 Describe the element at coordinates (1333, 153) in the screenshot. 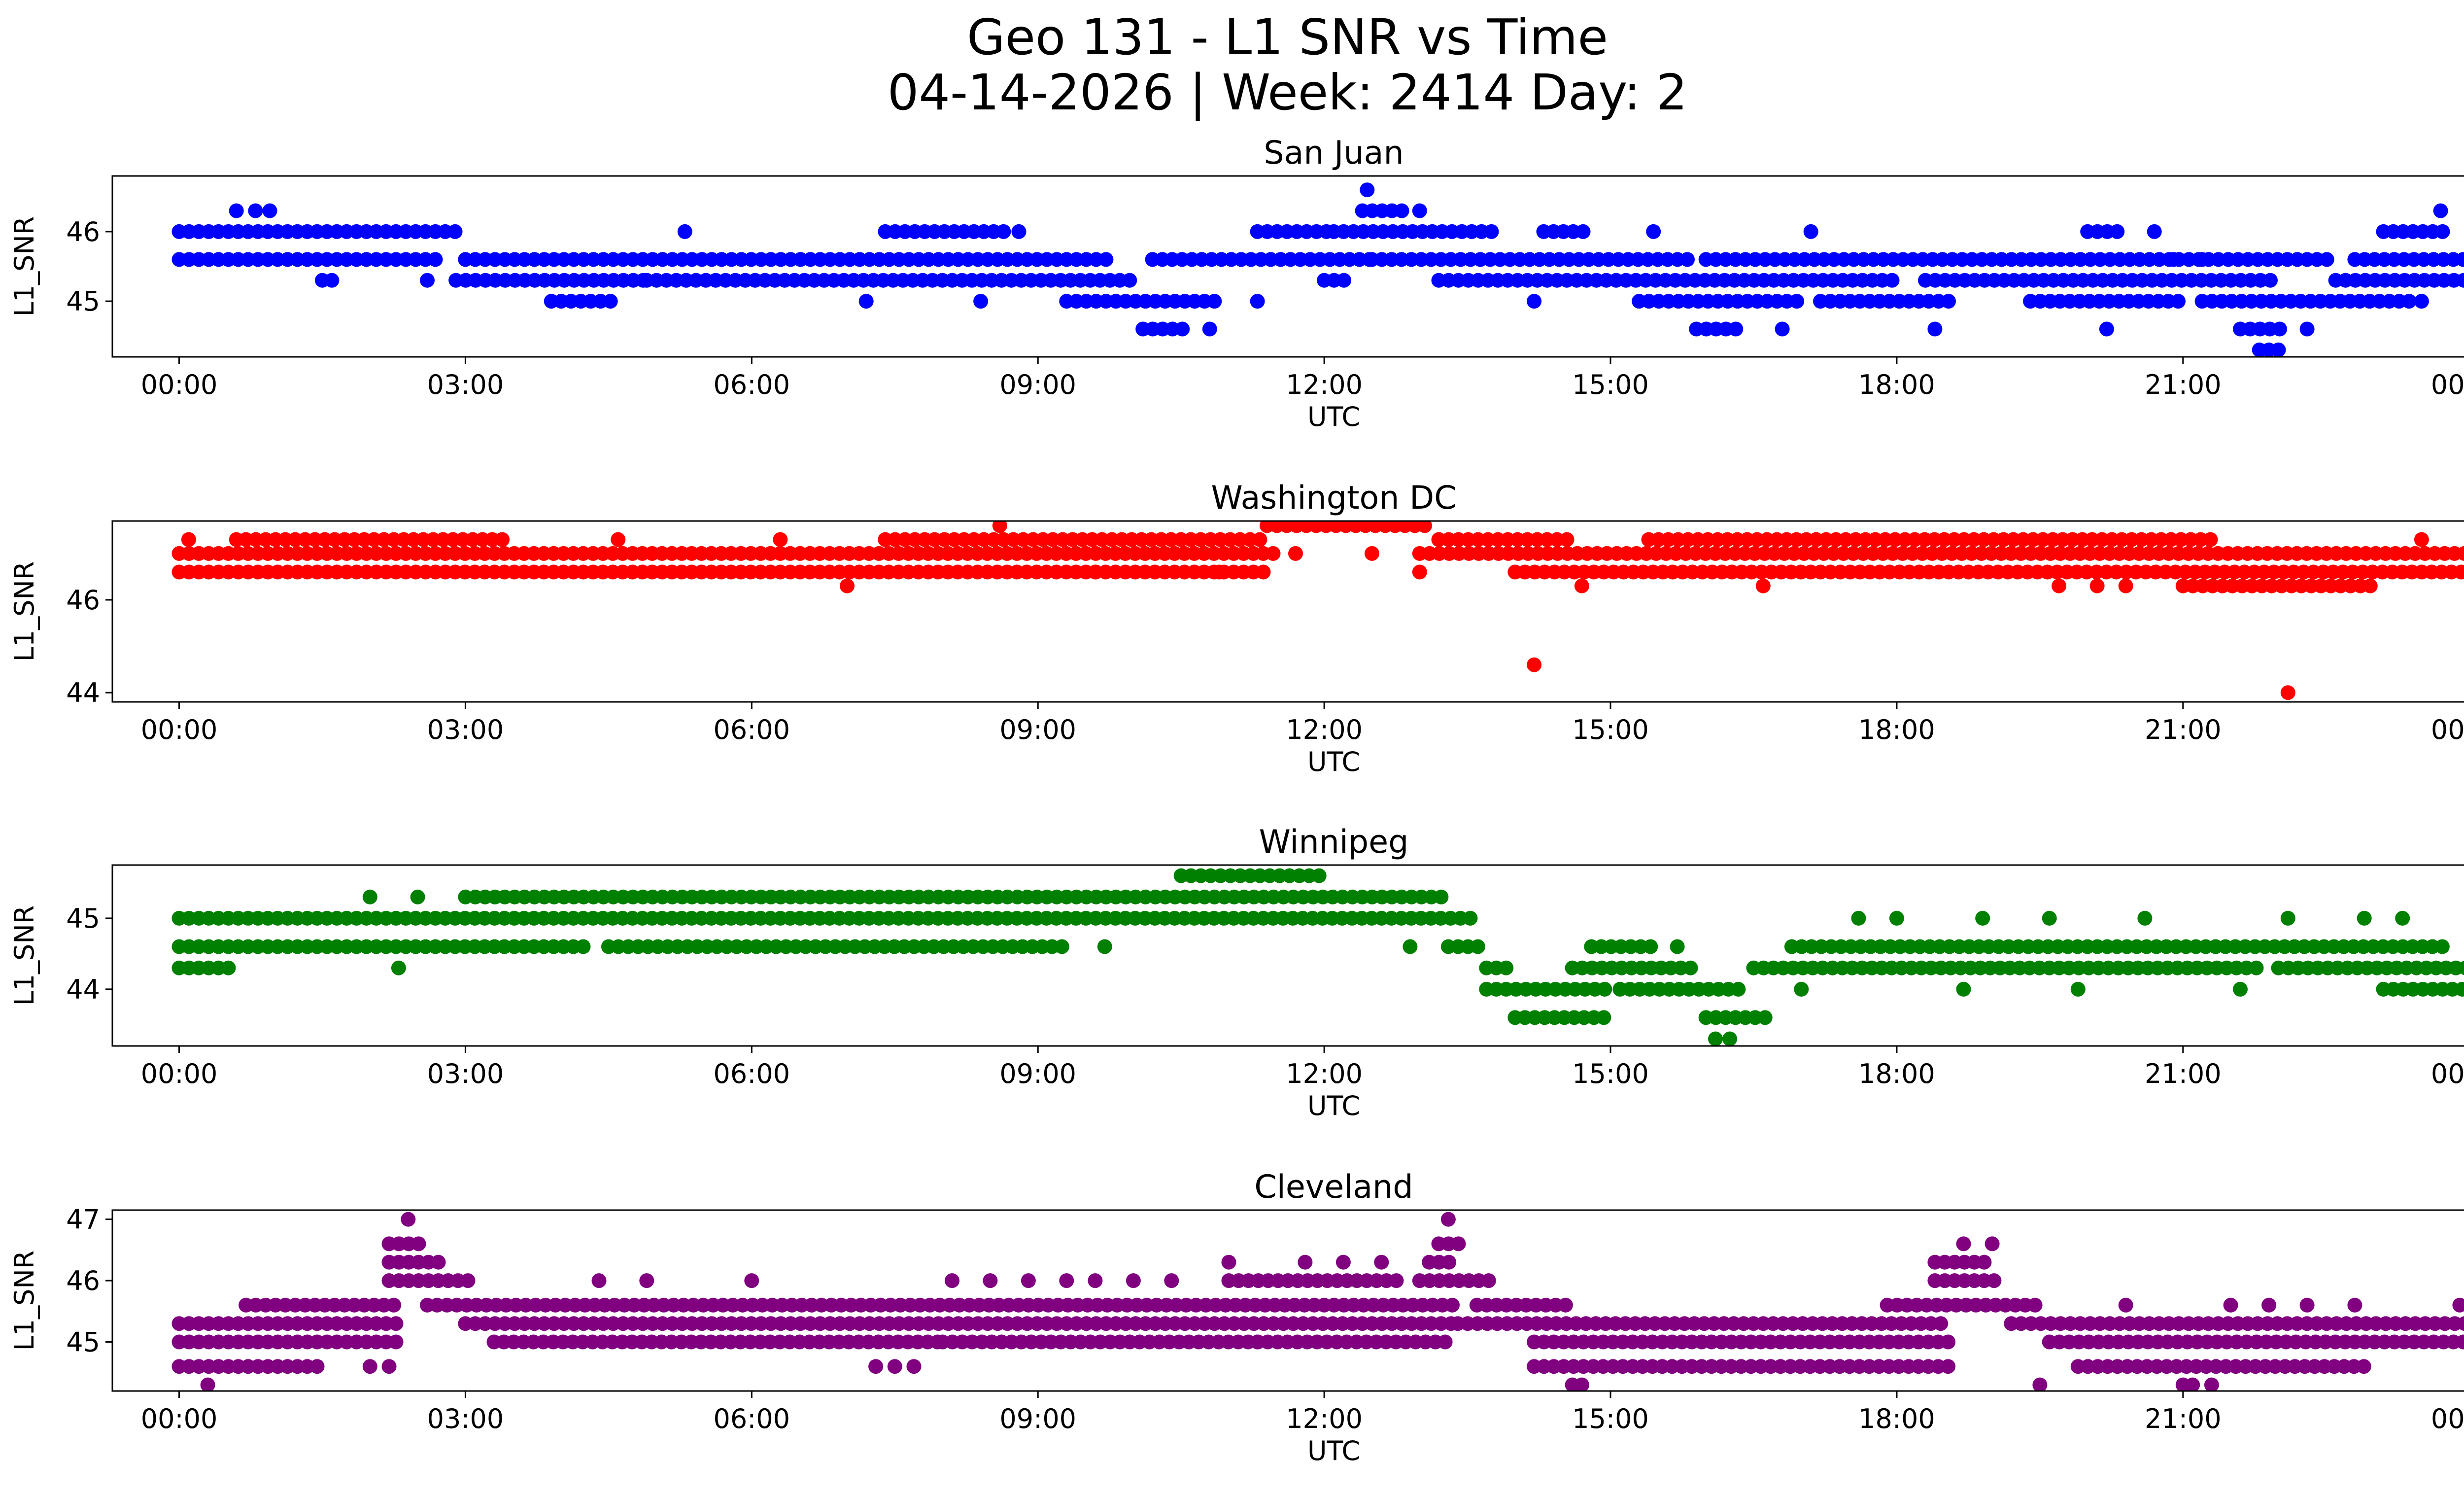

I see `panel-title: San Juan` at that location.